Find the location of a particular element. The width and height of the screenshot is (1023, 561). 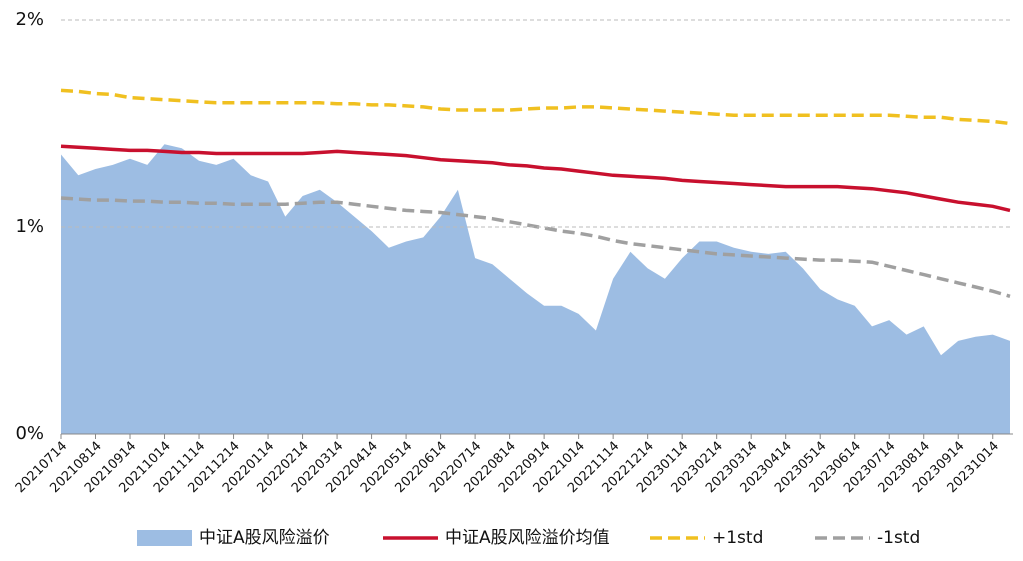

legend-item: 中证A股风险溢价均值 is located at coordinates (496, 538).